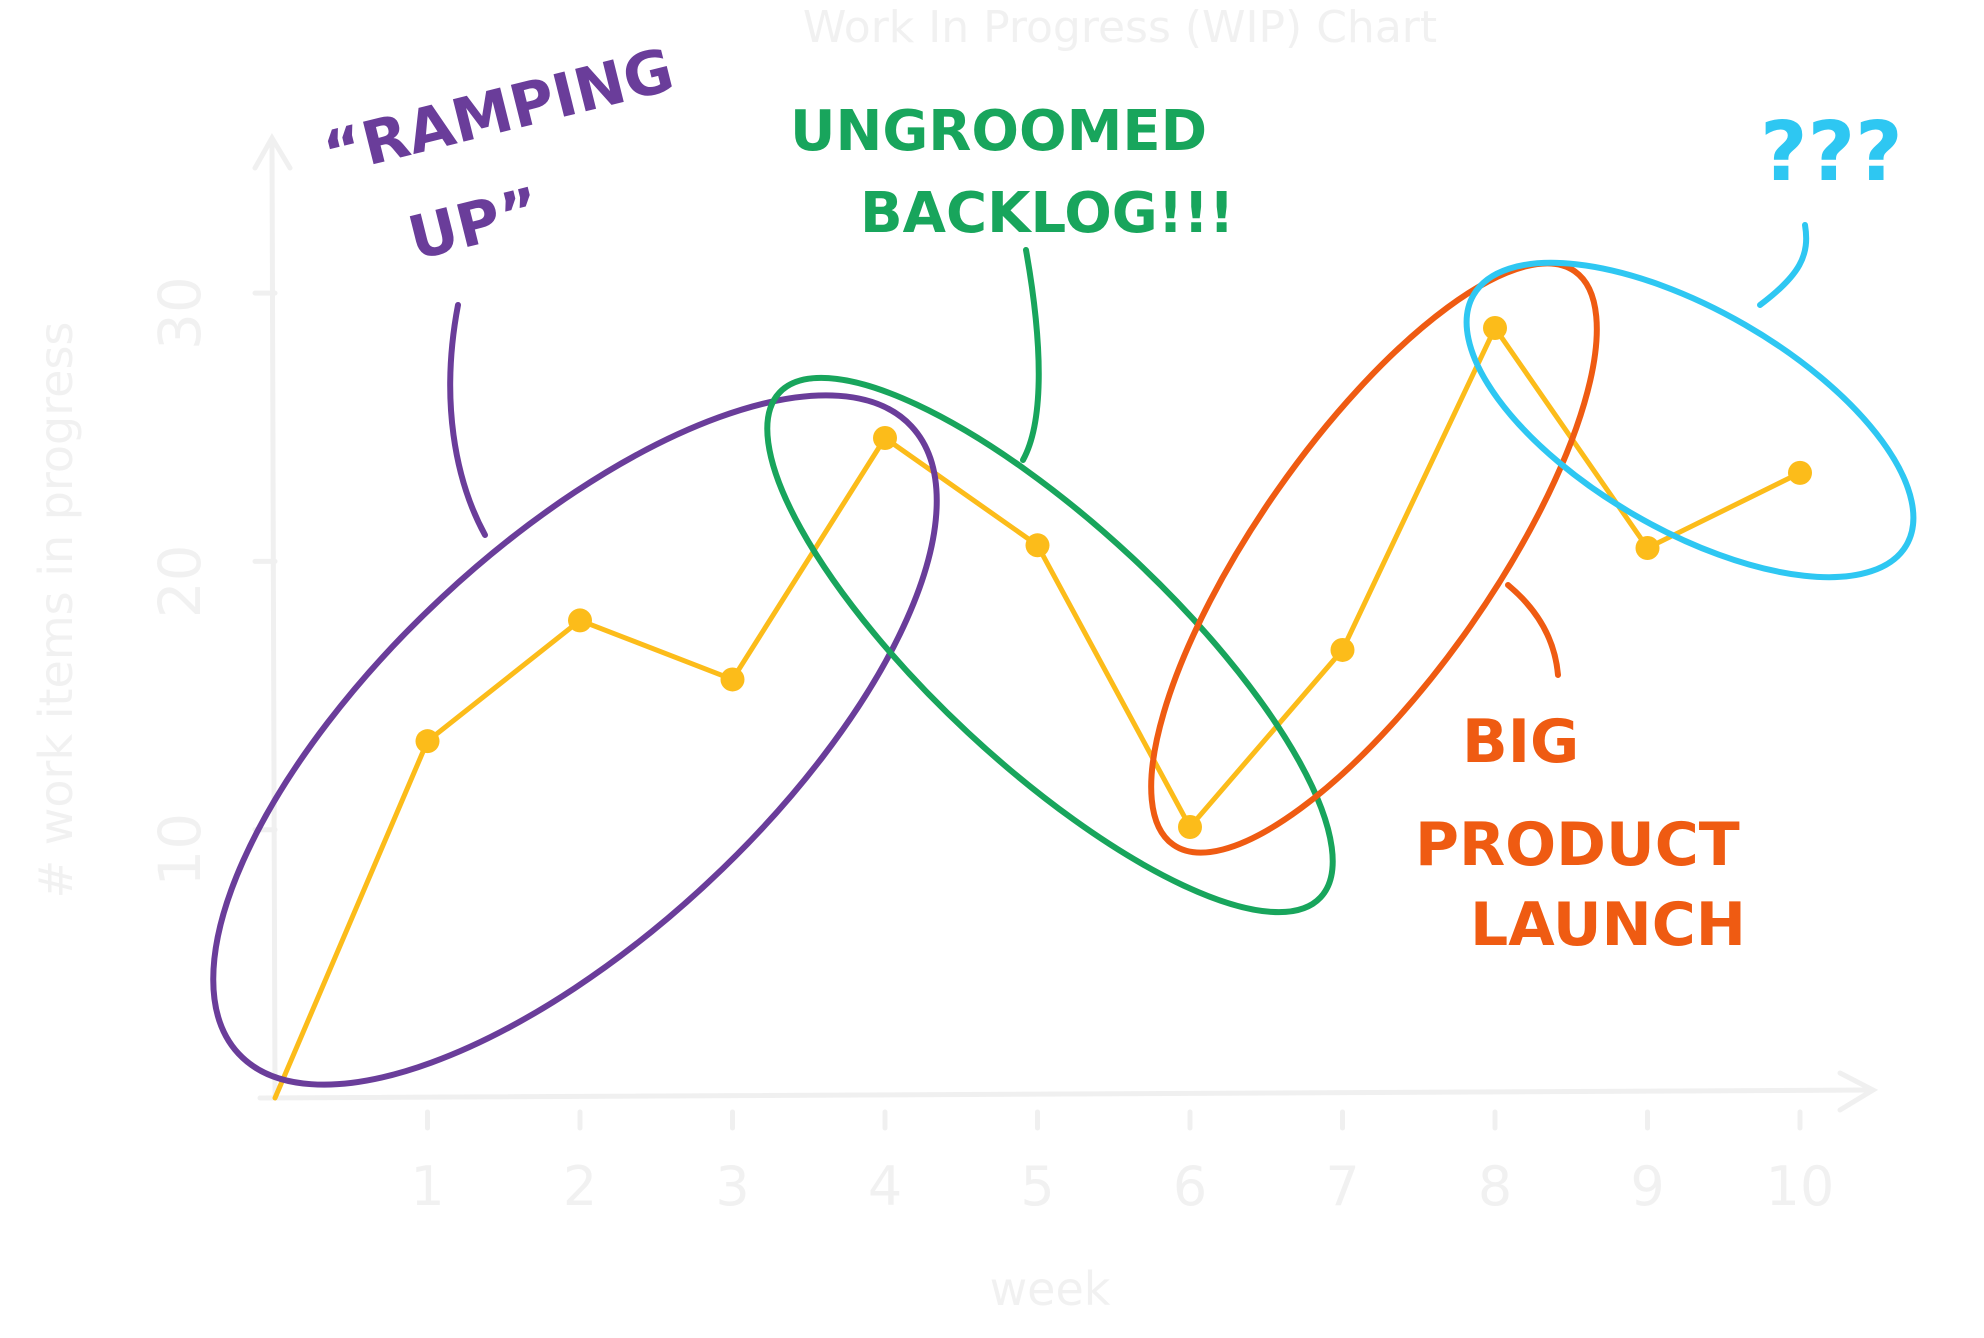 This screenshot has width=1984, height=1338. What do you see at coordinates (1120, 27) in the screenshot?
I see `chart-title: Work In Progress (WIP) Chart` at bounding box center [1120, 27].